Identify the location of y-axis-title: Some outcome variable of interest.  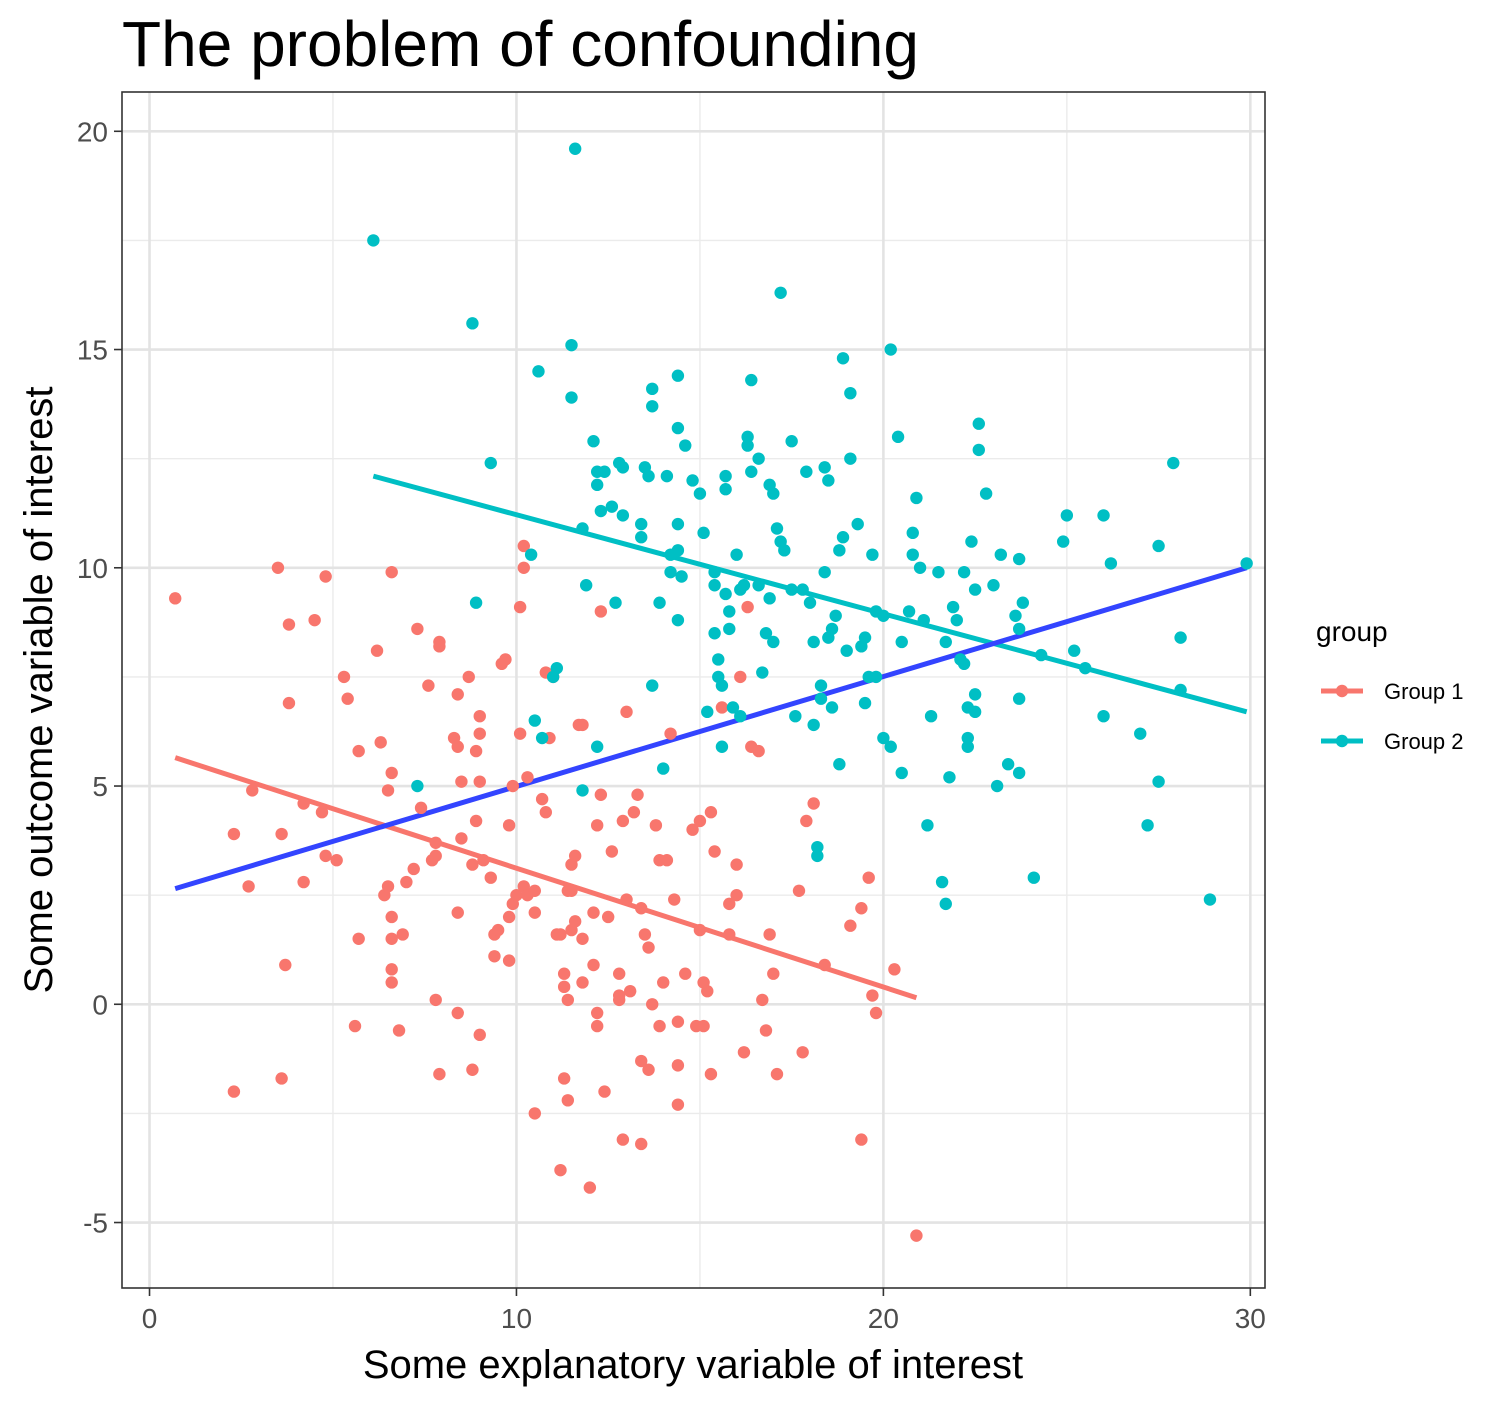
(39, 690).